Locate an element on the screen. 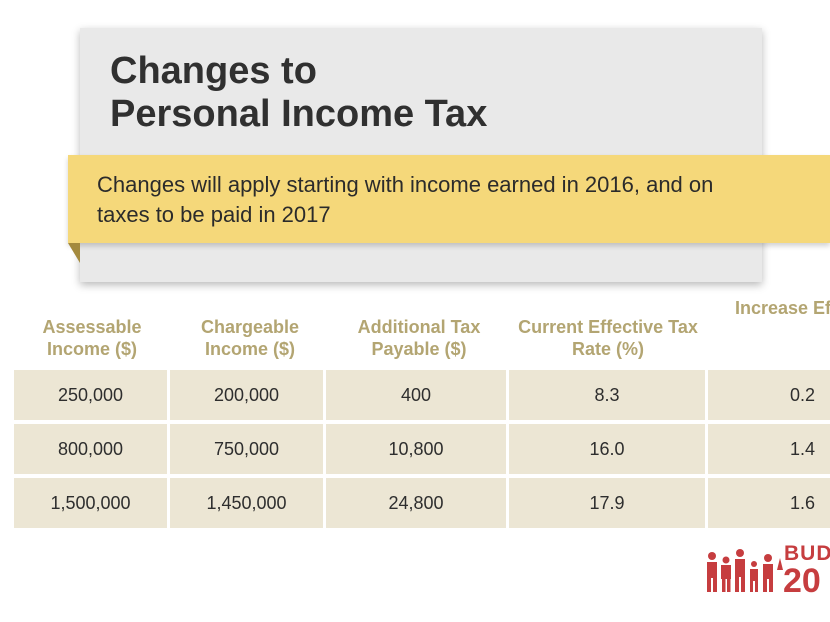 The height and width of the screenshot is (622, 830). header-current-effective-rate: Current Effective Tax Rate (%) is located at coordinates (608, 338).